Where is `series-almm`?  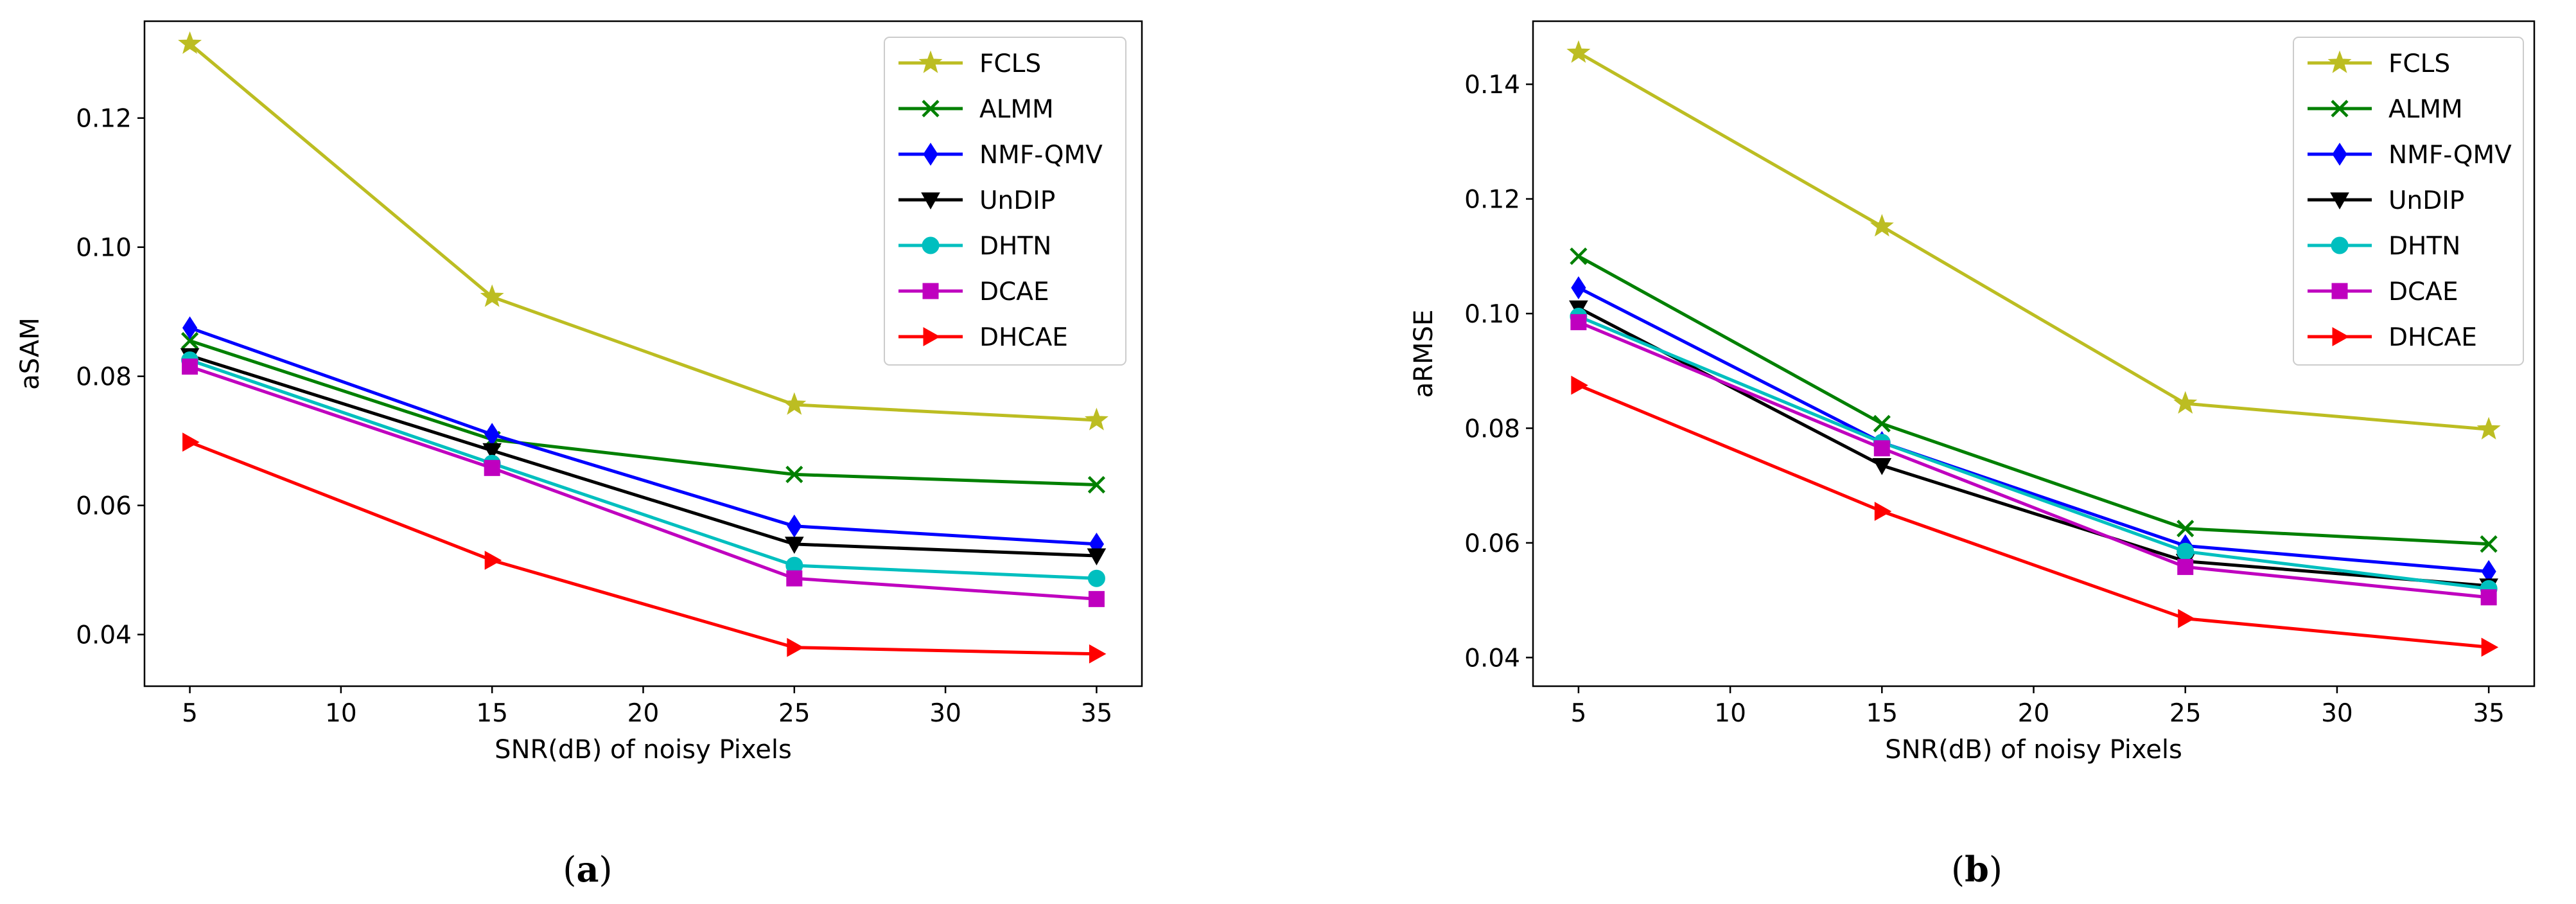 series-almm is located at coordinates (2034, 400).